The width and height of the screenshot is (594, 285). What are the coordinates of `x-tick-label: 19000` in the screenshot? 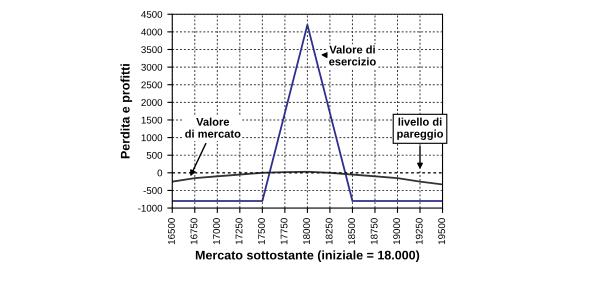 It's located at (396, 231).